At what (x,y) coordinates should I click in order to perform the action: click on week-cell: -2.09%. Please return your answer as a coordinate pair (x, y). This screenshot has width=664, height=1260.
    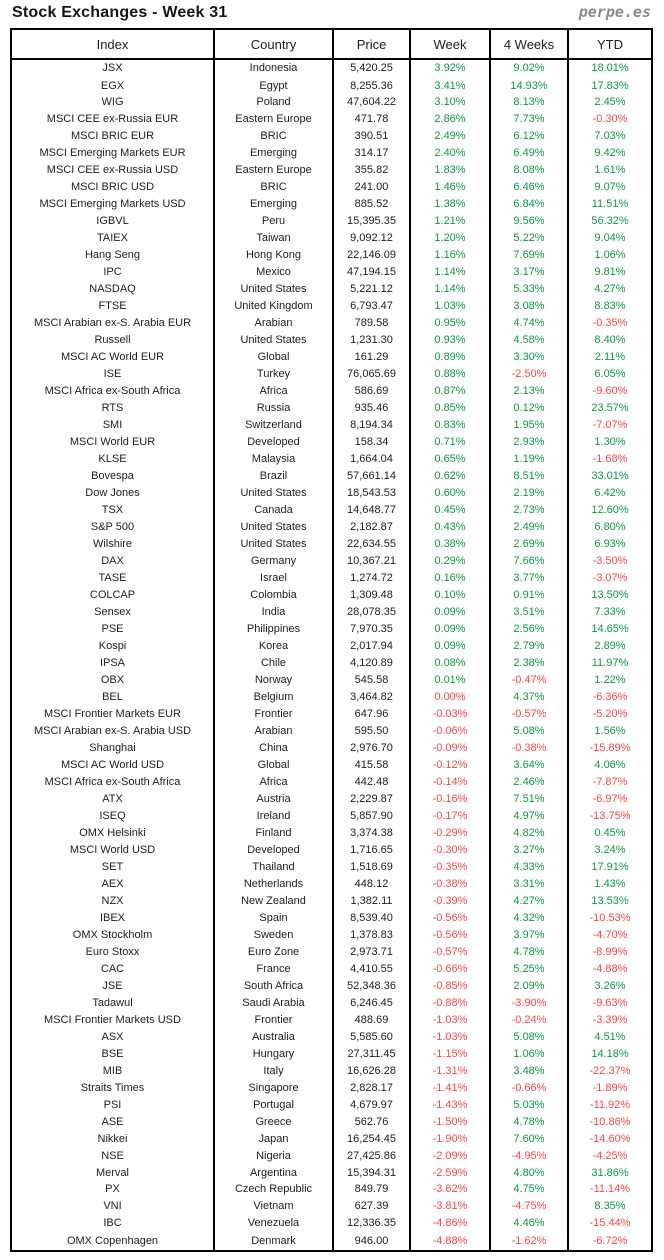
    Looking at the image, I should click on (450, 1156).